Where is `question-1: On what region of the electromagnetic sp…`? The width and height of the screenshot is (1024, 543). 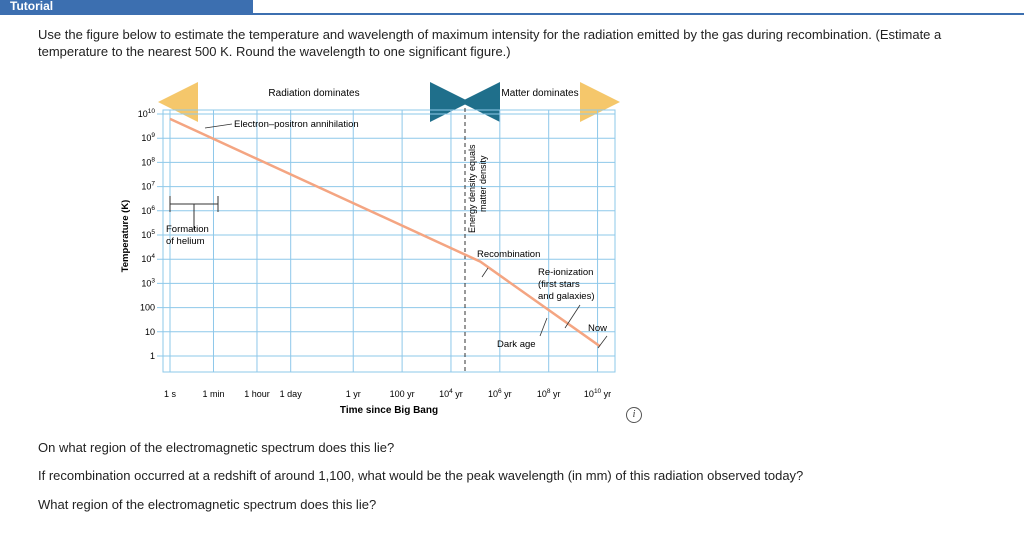
question-1: On what region of the electromagnetic sp… is located at coordinates (216, 447).